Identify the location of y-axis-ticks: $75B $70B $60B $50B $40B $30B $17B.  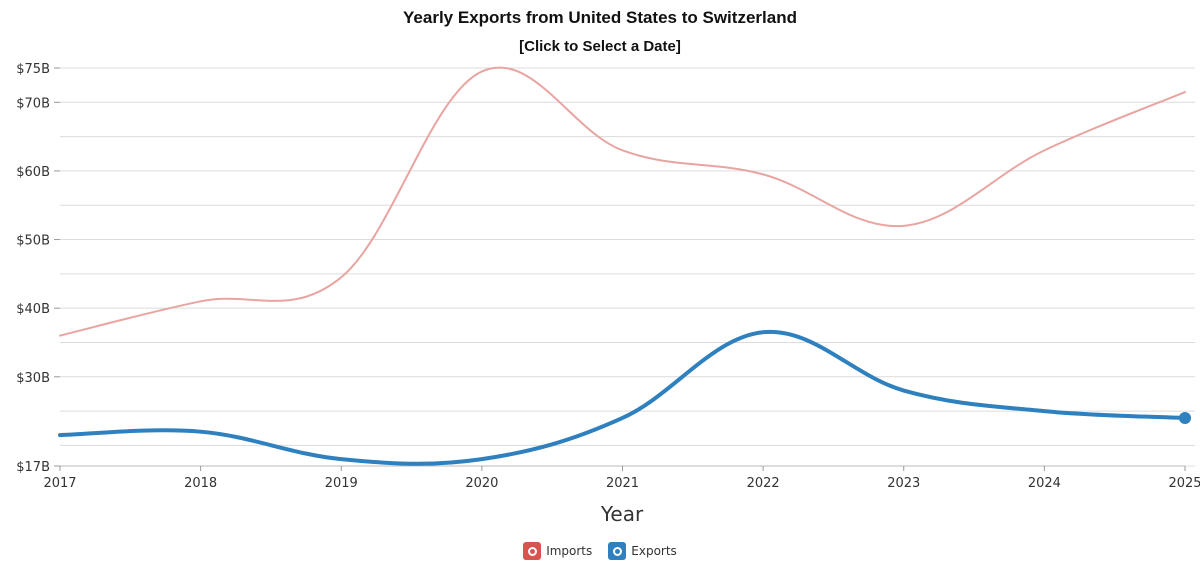
(38, 268).